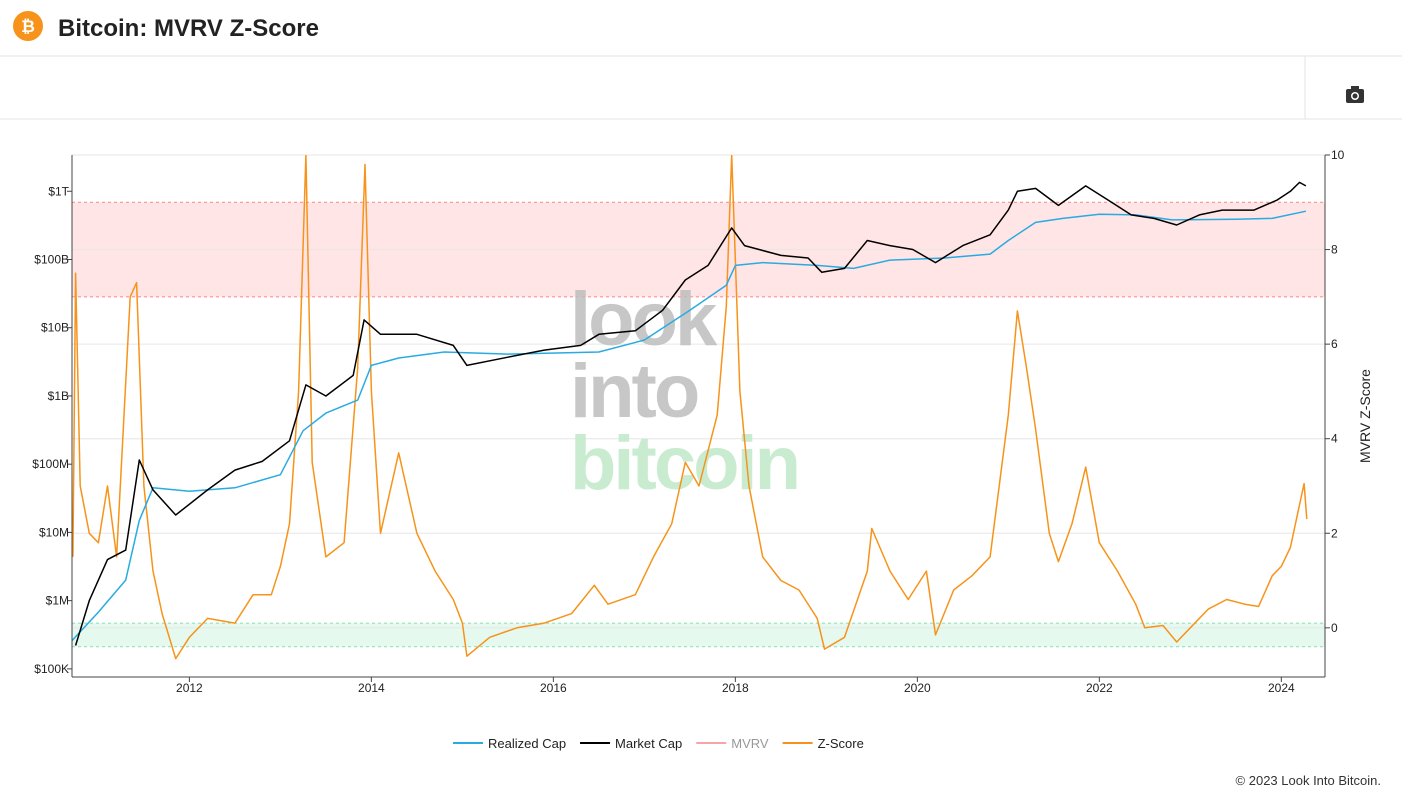  What do you see at coordinates (917, 688) in the screenshot?
I see `x-tick-label: 2020` at bounding box center [917, 688].